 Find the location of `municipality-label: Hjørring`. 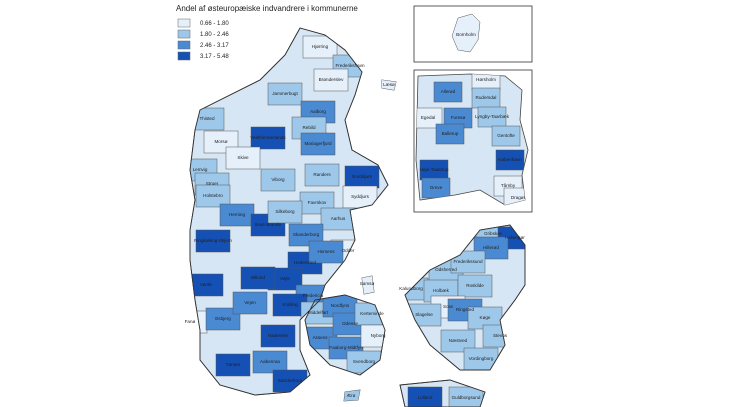

municipality-label: Hjørring is located at coordinates (320, 46).